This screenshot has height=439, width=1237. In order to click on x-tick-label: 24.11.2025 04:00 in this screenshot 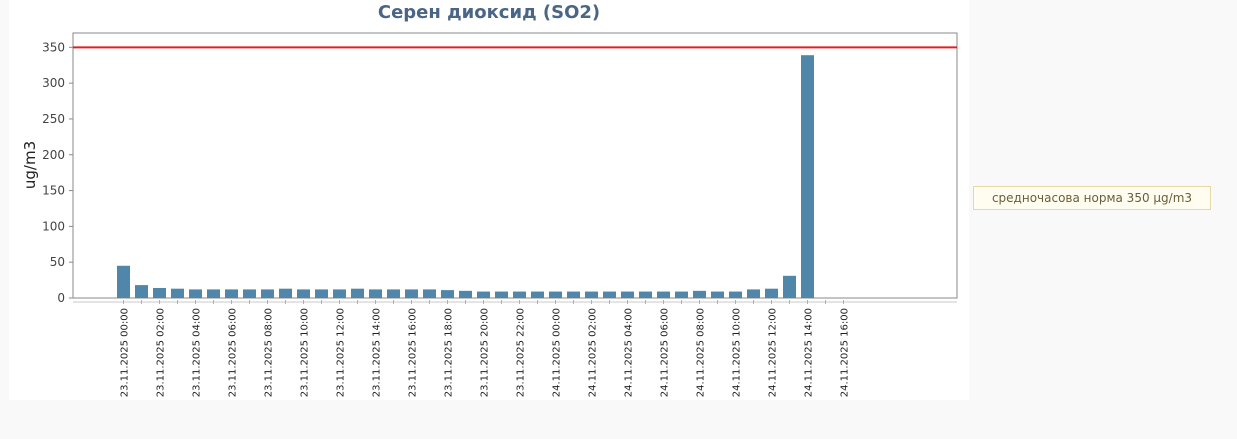, I will do `click(629, 352)`.